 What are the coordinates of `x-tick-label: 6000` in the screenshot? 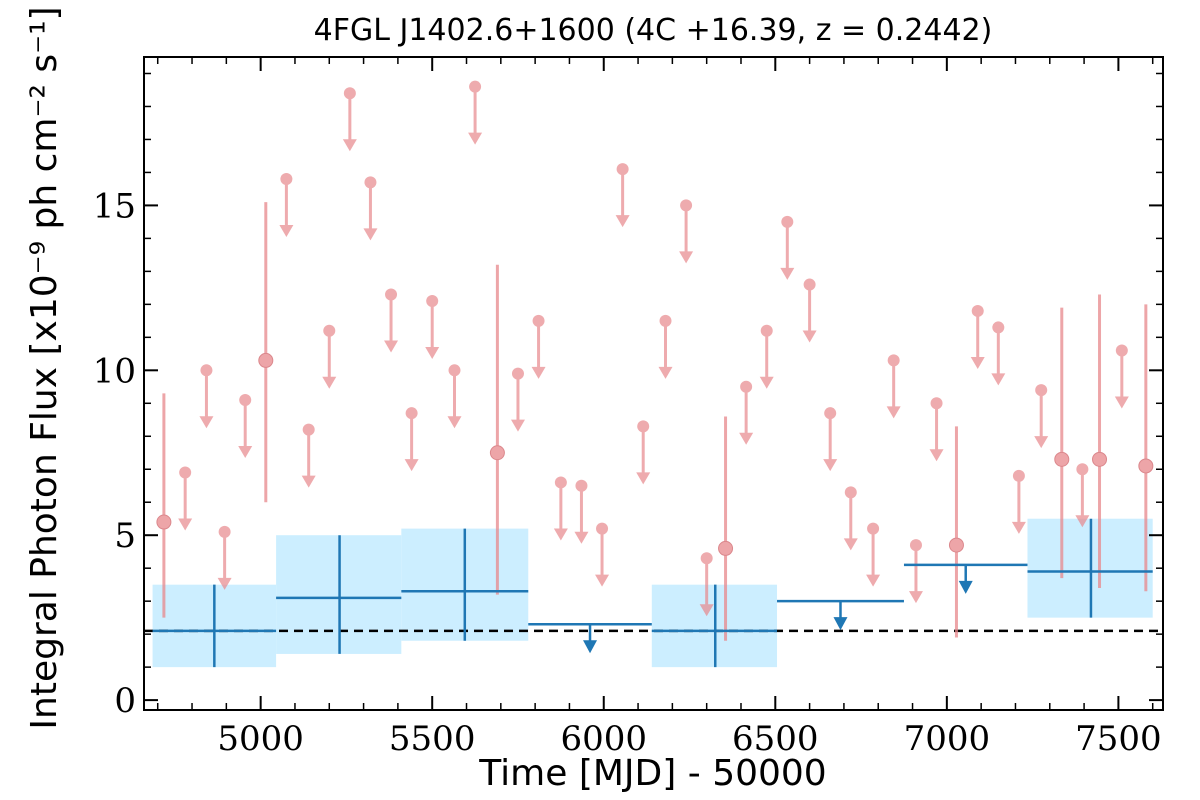 It's located at (603, 739).